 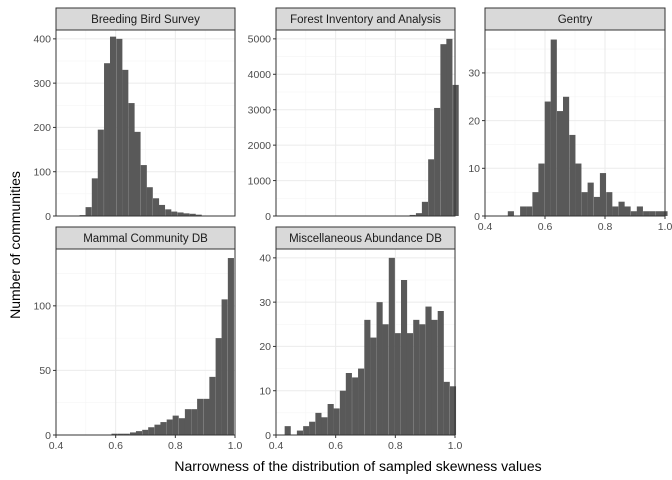 I want to click on panel-breeding-bird-survey-y-tick-label: 400, so click(x=42, y=40).